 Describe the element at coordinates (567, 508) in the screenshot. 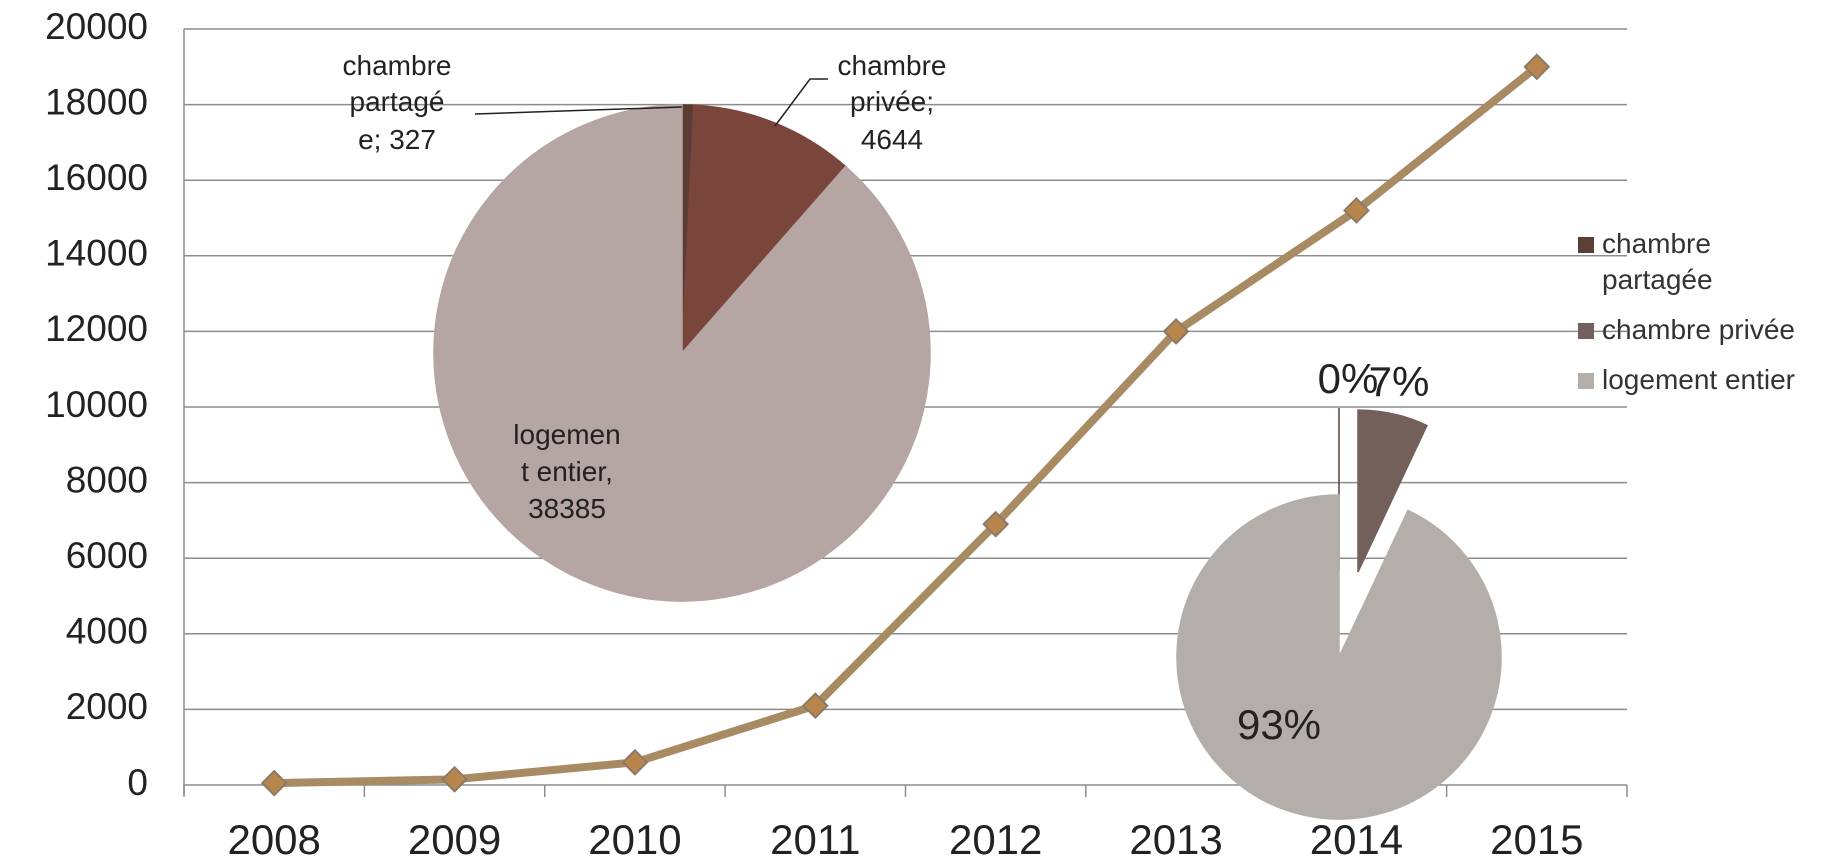

I see `data-label-line: 38385` at that location.